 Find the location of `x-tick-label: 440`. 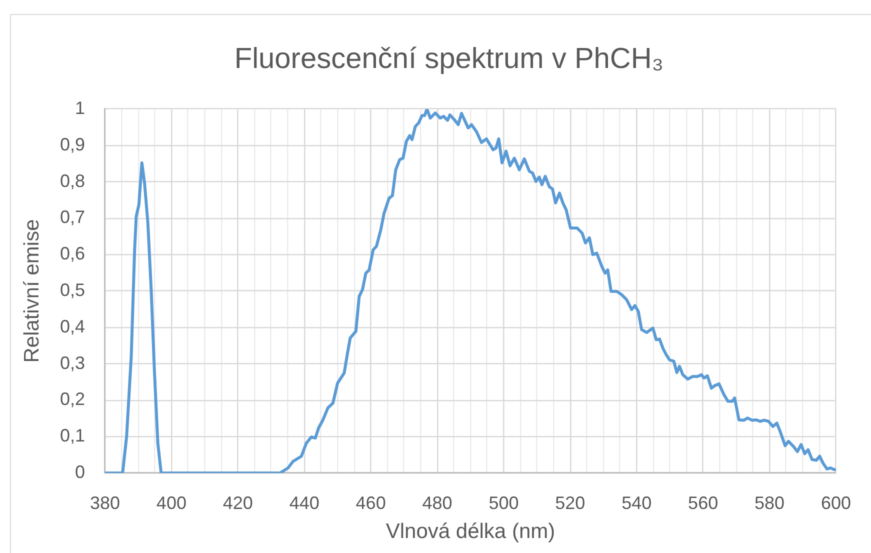

x-tick-label: 440 is located at coordinates (304, 502).